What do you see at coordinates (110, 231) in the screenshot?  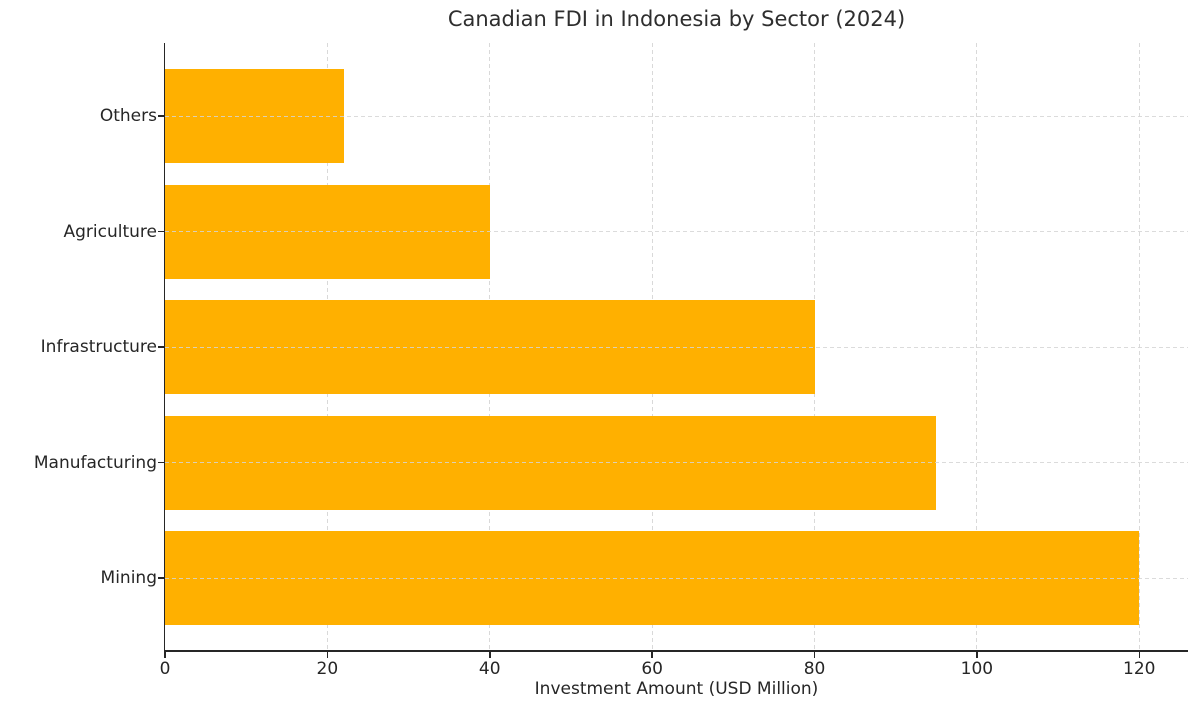 I see `y-tick-label-agriculture: Agriculture` at bounding box center [110, 231].